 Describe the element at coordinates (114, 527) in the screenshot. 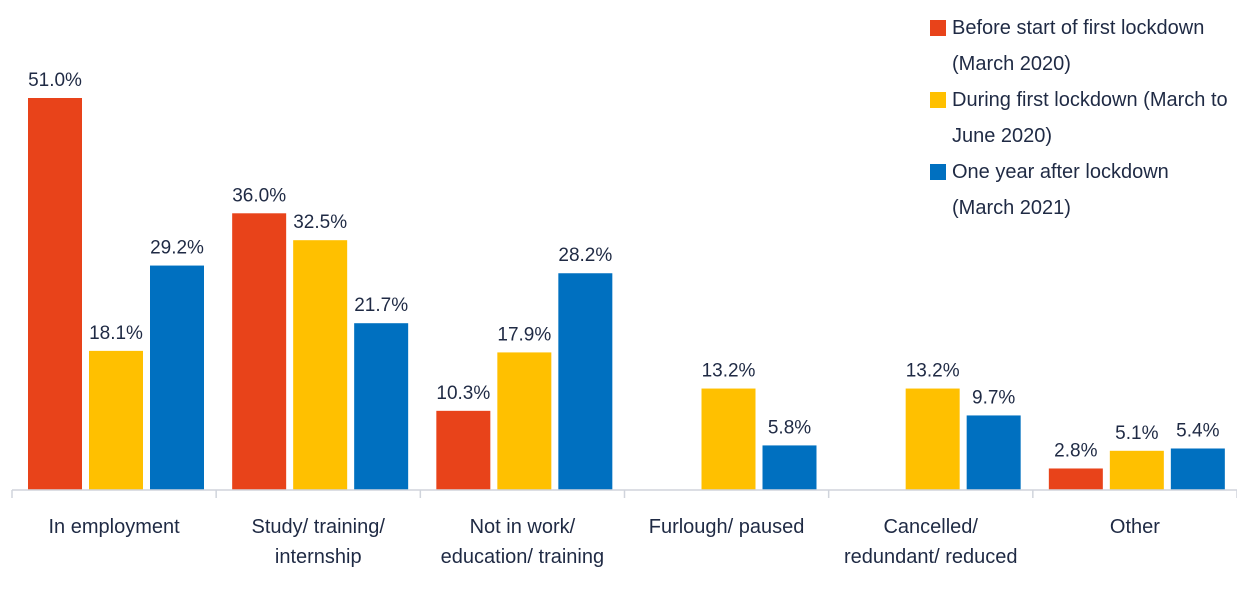

I see `x-tick-label: In employment` at that location.